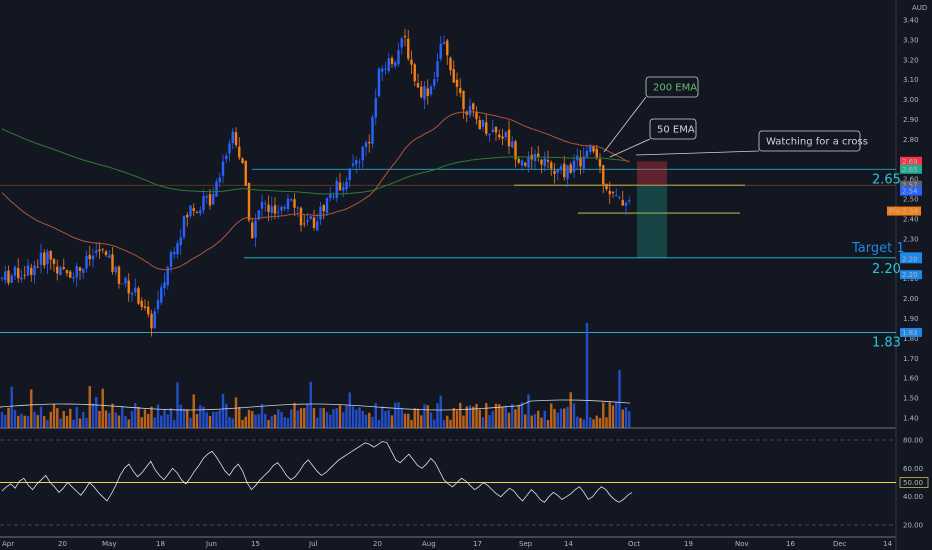 This screenshot has height=550, width=932. What do you see at coordinates (911, 80) in the screenshot?
I see `price-tick-label: 3.10` at bounding box center [911, 80].